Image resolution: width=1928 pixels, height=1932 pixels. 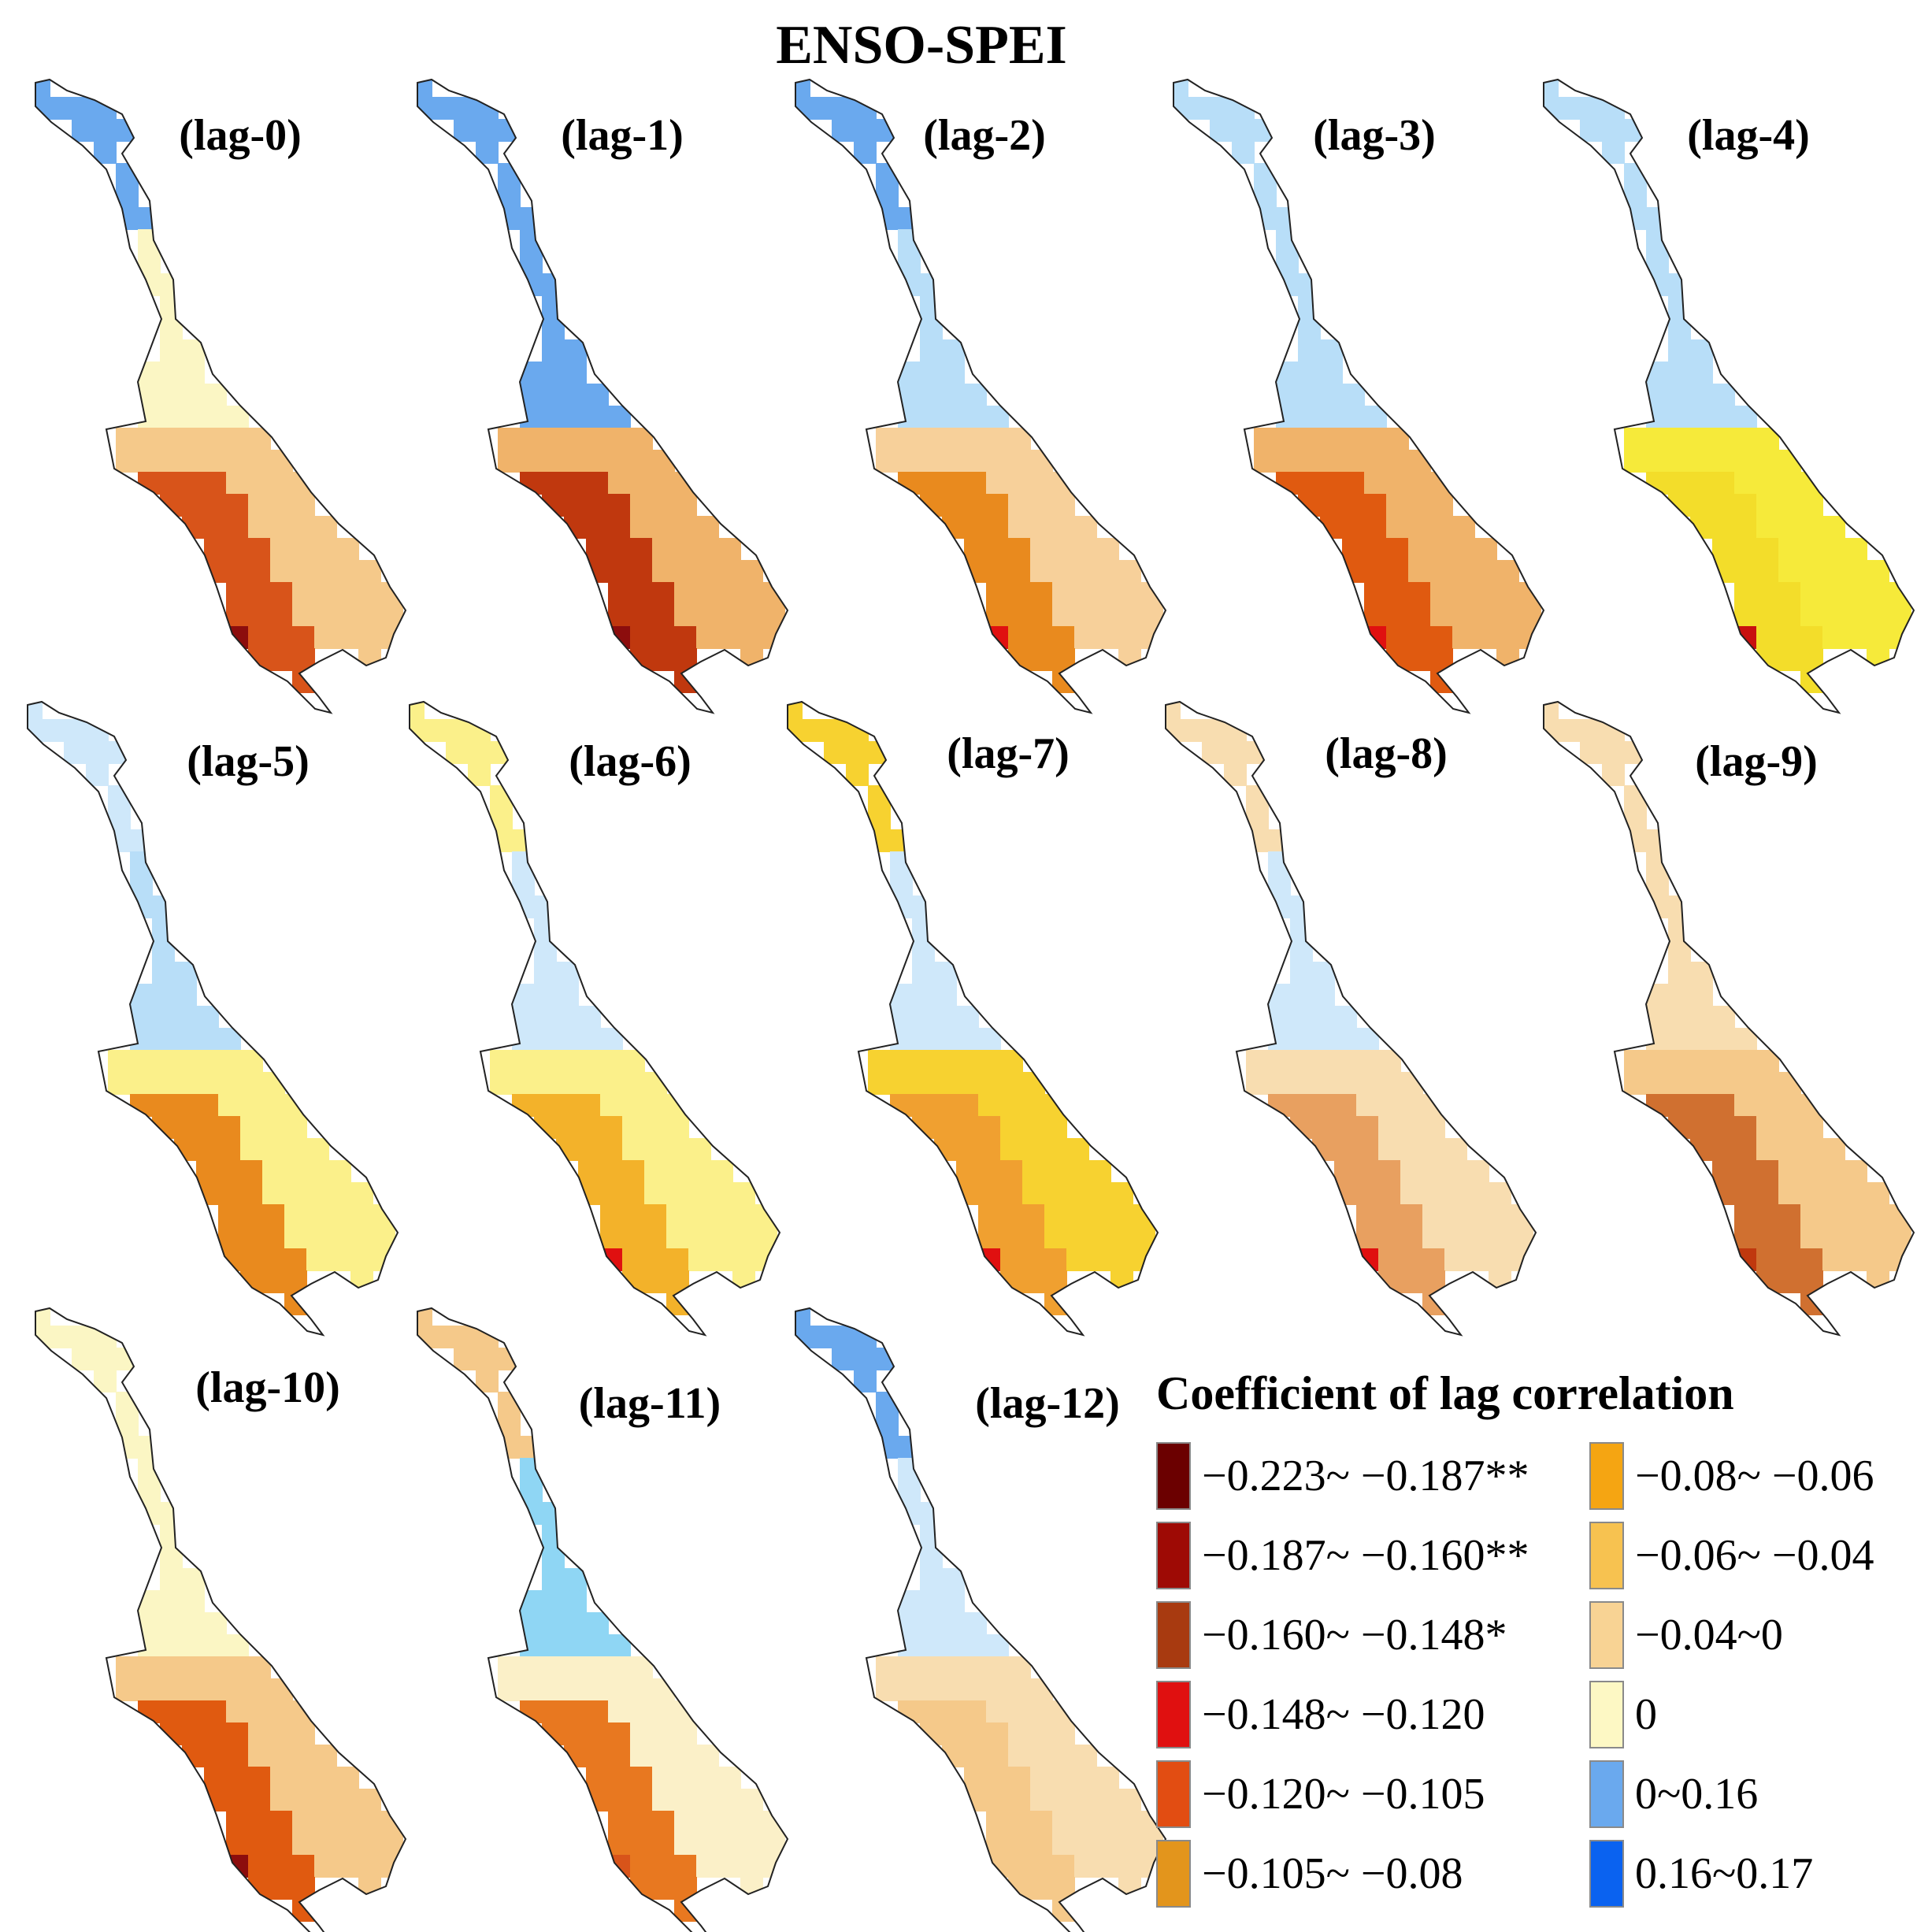 I want to click on legend-label: −0.08~ −0.06, so click(x=1754, y=1476).